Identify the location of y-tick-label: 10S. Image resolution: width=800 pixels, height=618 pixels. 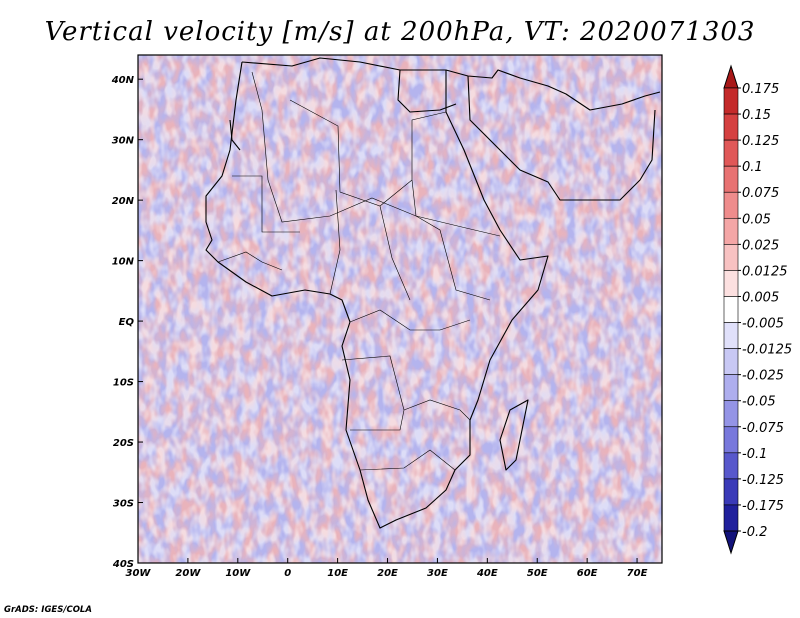
(123, 383).